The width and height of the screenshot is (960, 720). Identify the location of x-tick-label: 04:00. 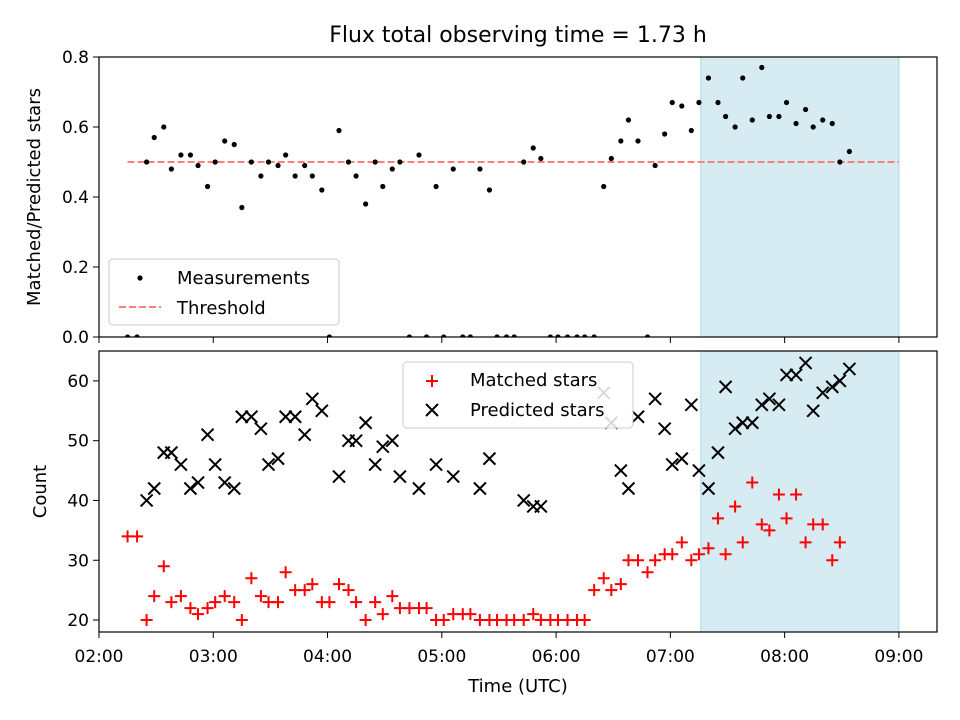
(327, 657).